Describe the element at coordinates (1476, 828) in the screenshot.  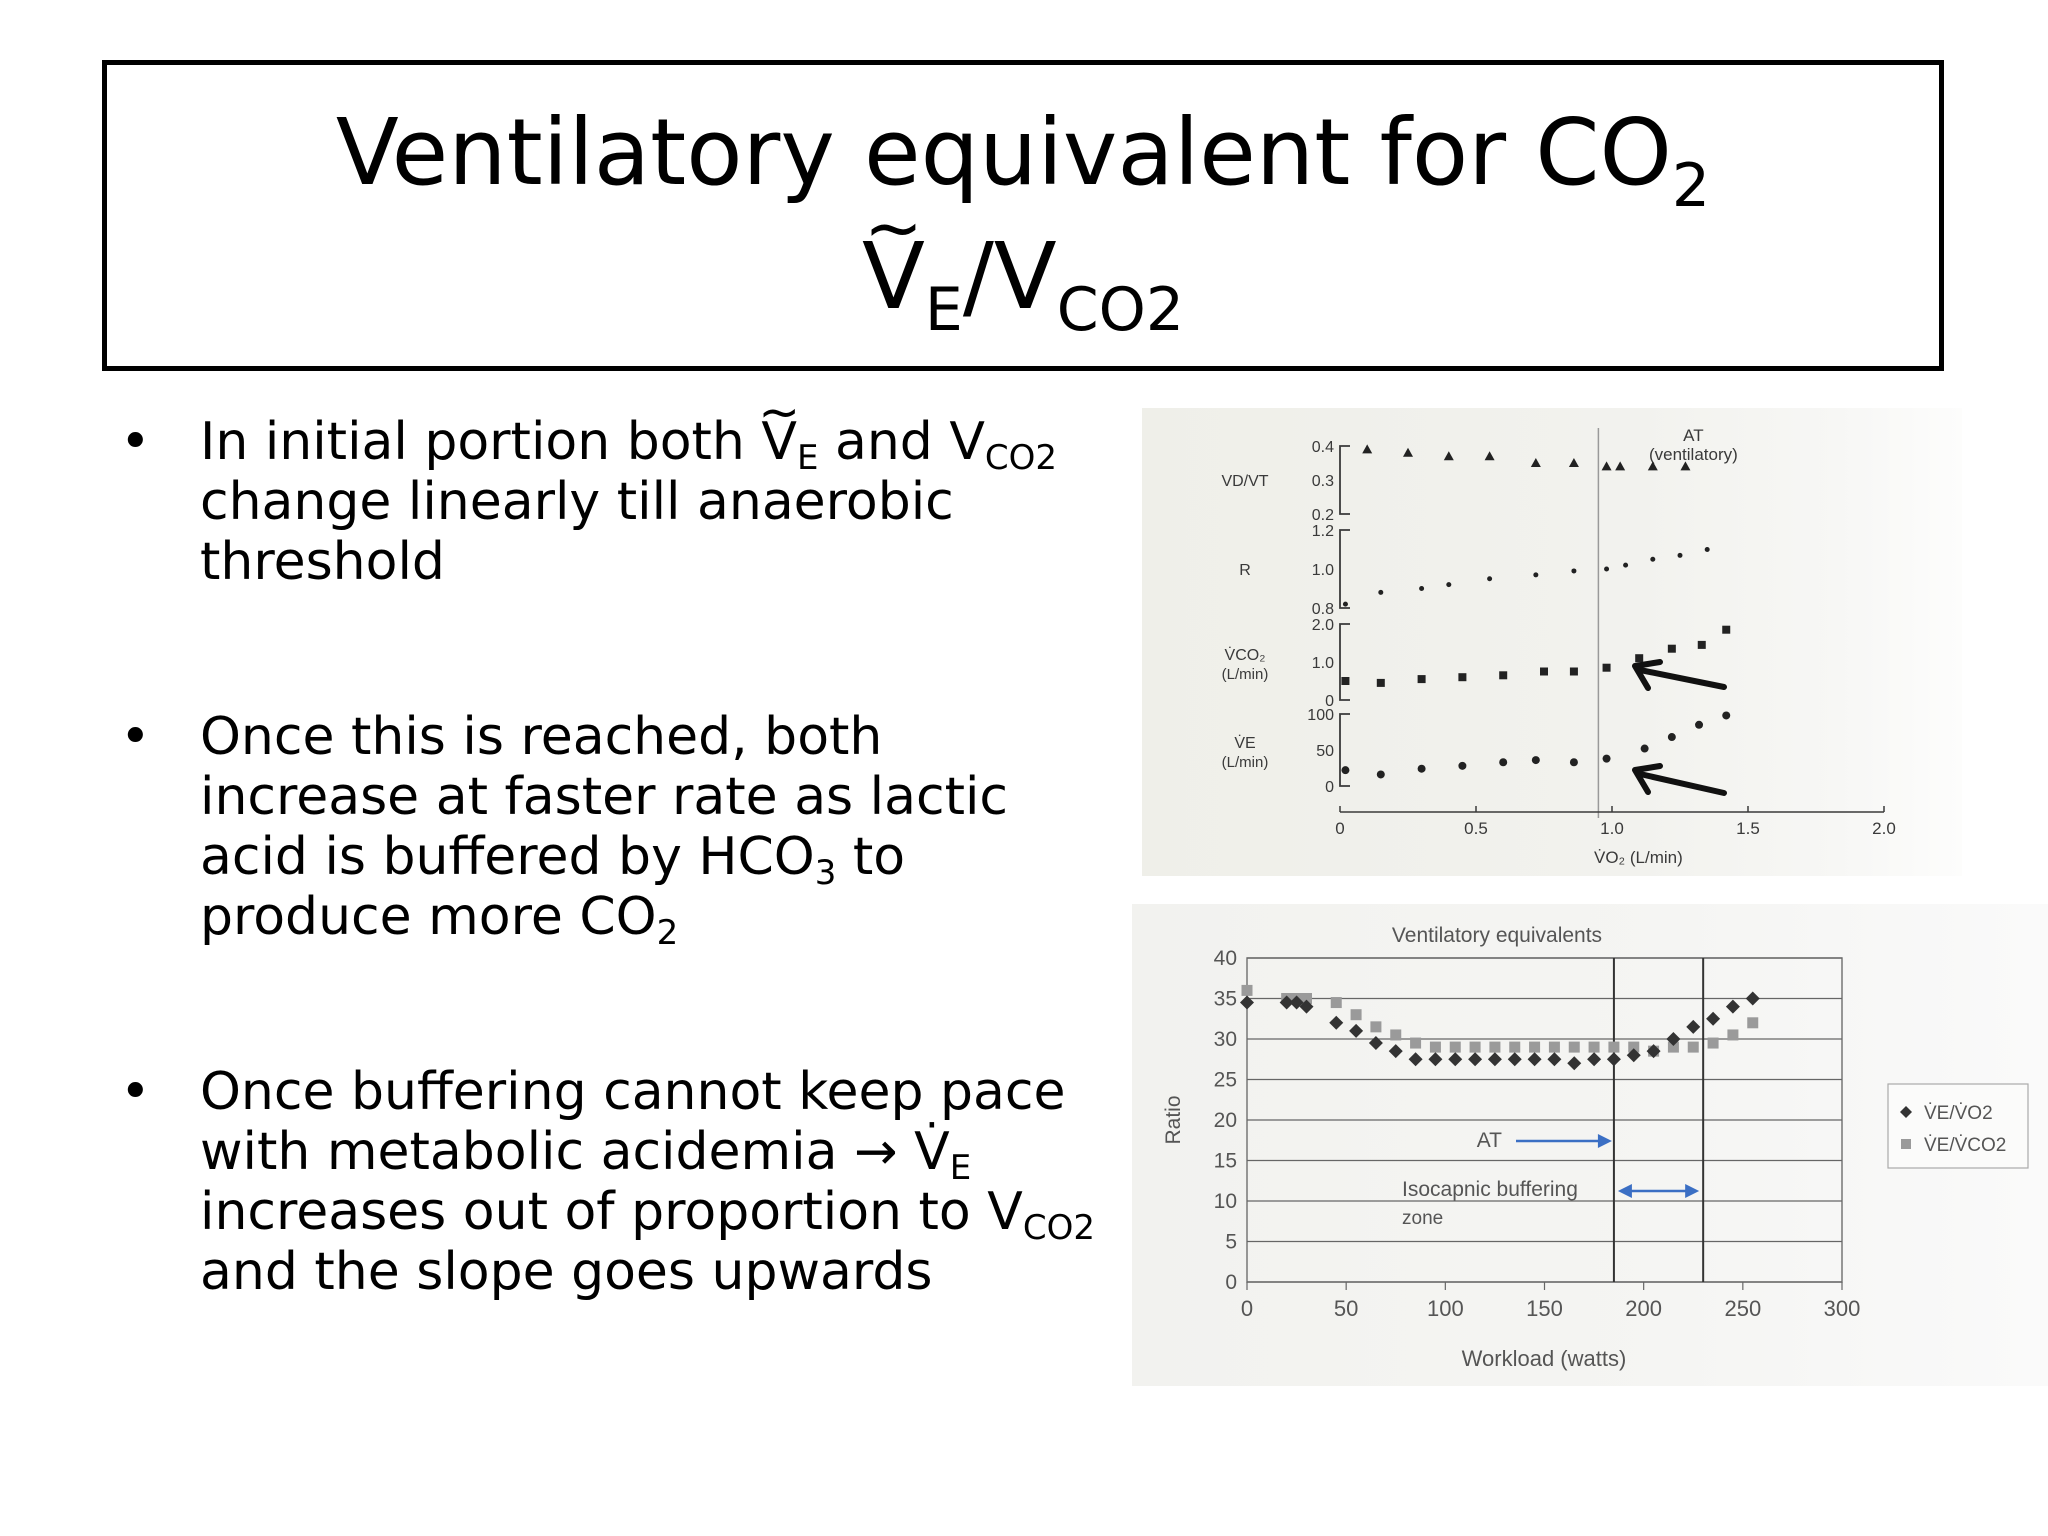
I see `x-tick-label: 0.5` at that location.